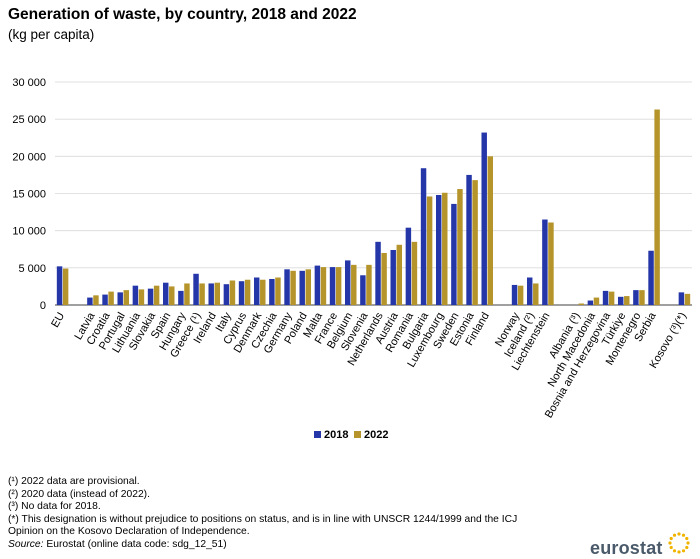 The image size is (700, 559). I want to click on eu-stars-icon, so click(679, 543).